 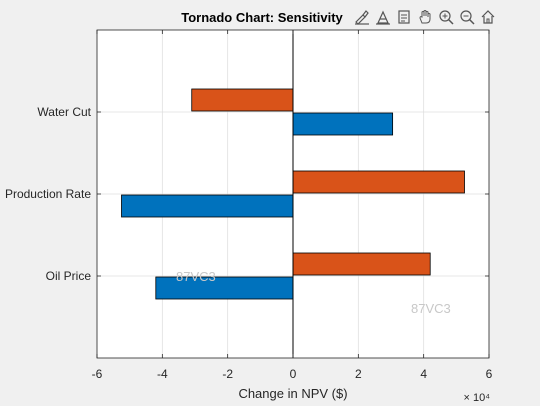 I want to click on restore-view-button, so click(x=488, y=17).